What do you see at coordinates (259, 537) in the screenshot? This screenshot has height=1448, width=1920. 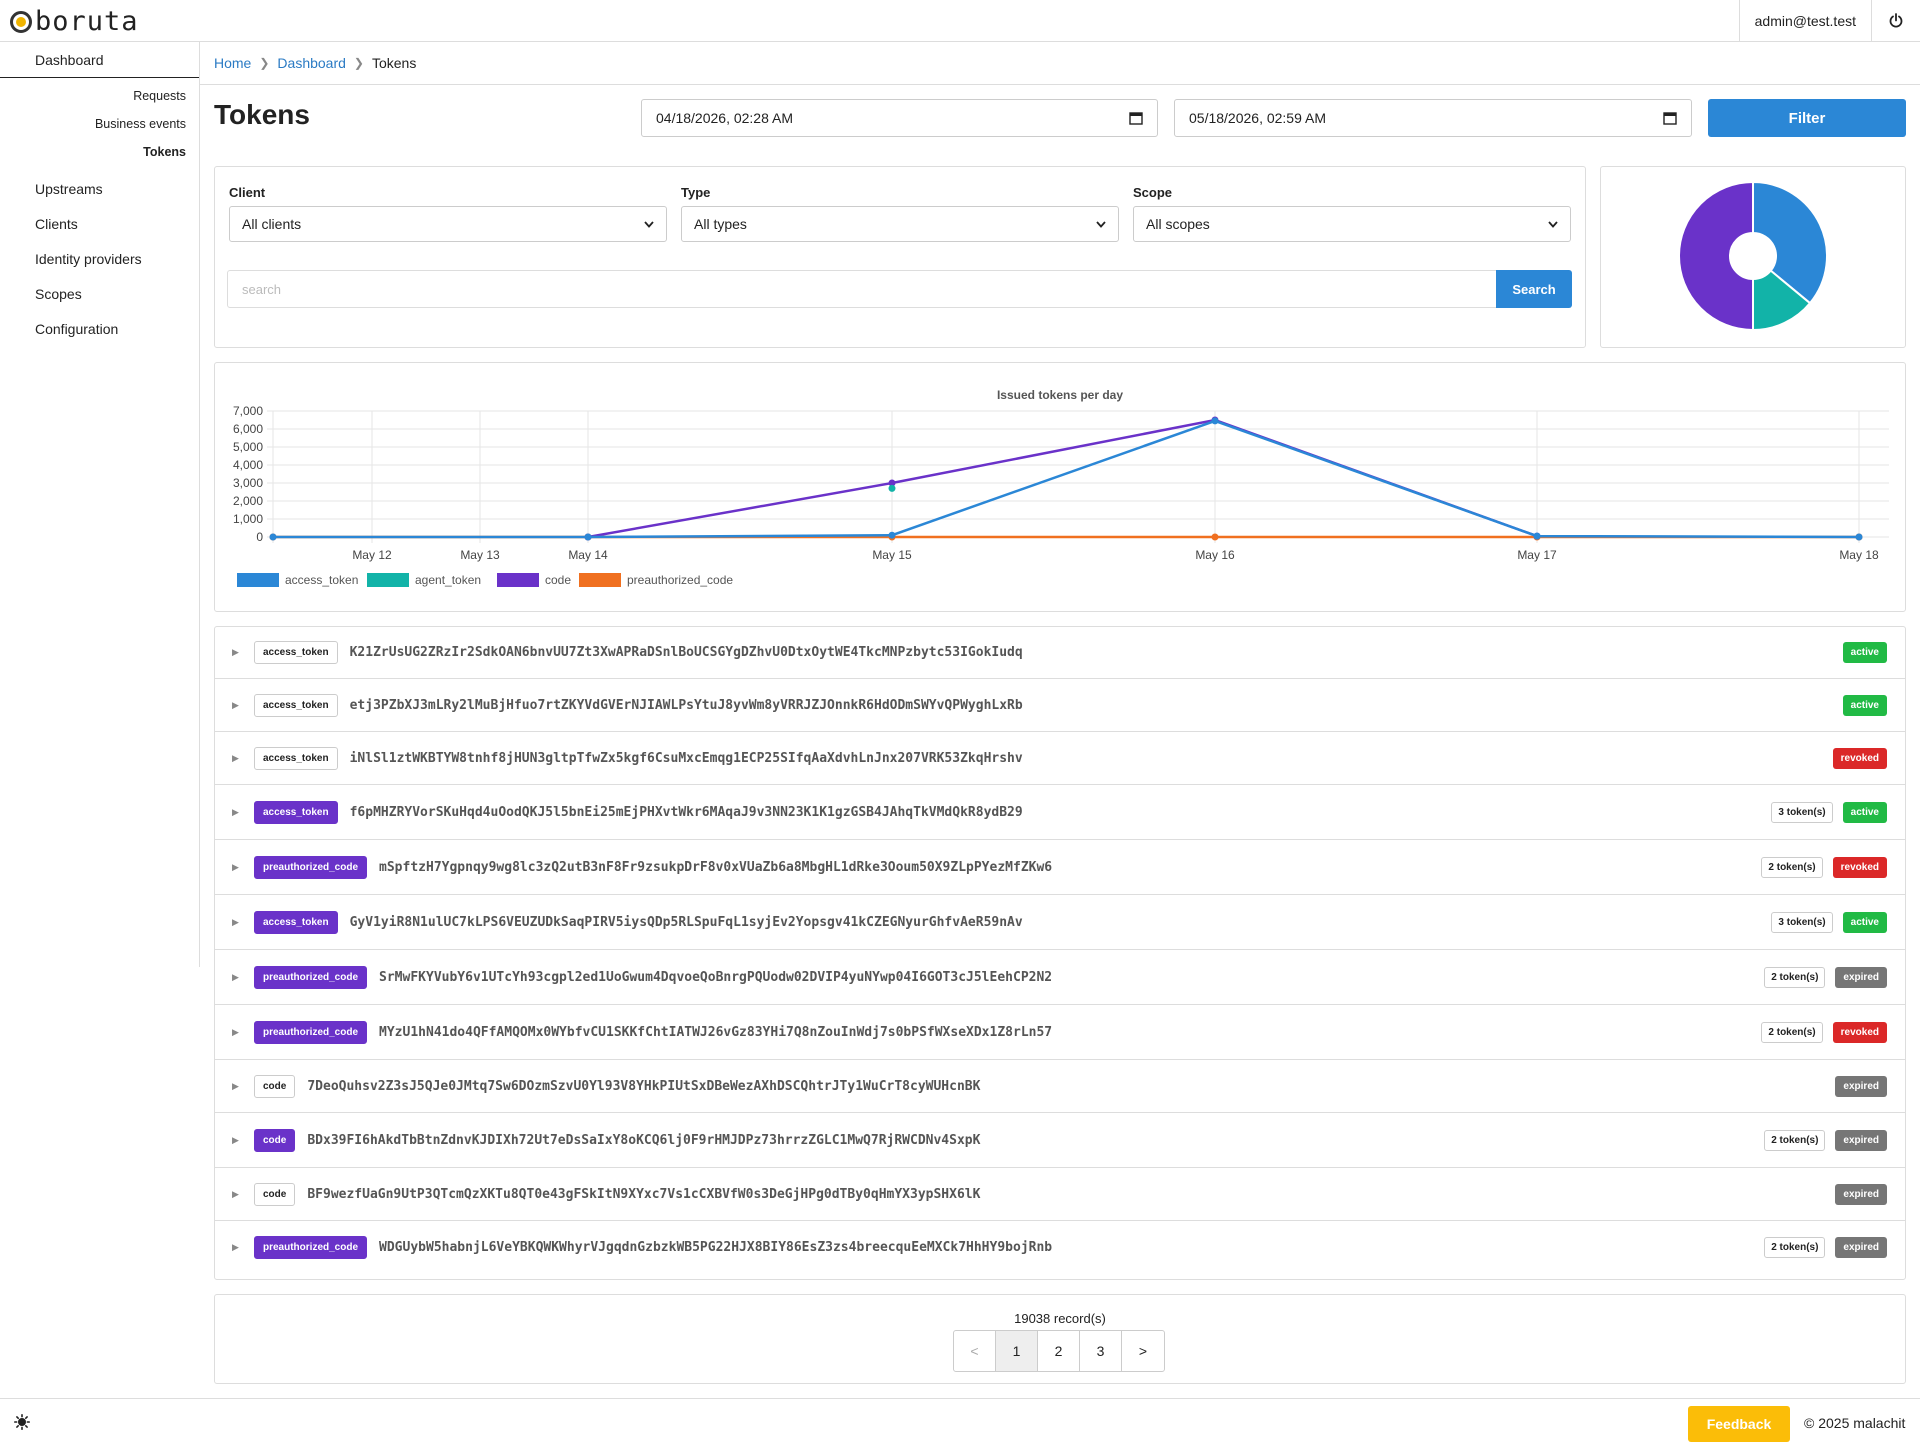 I see `y-tick-label: 0` at bounding box center [259, 537].